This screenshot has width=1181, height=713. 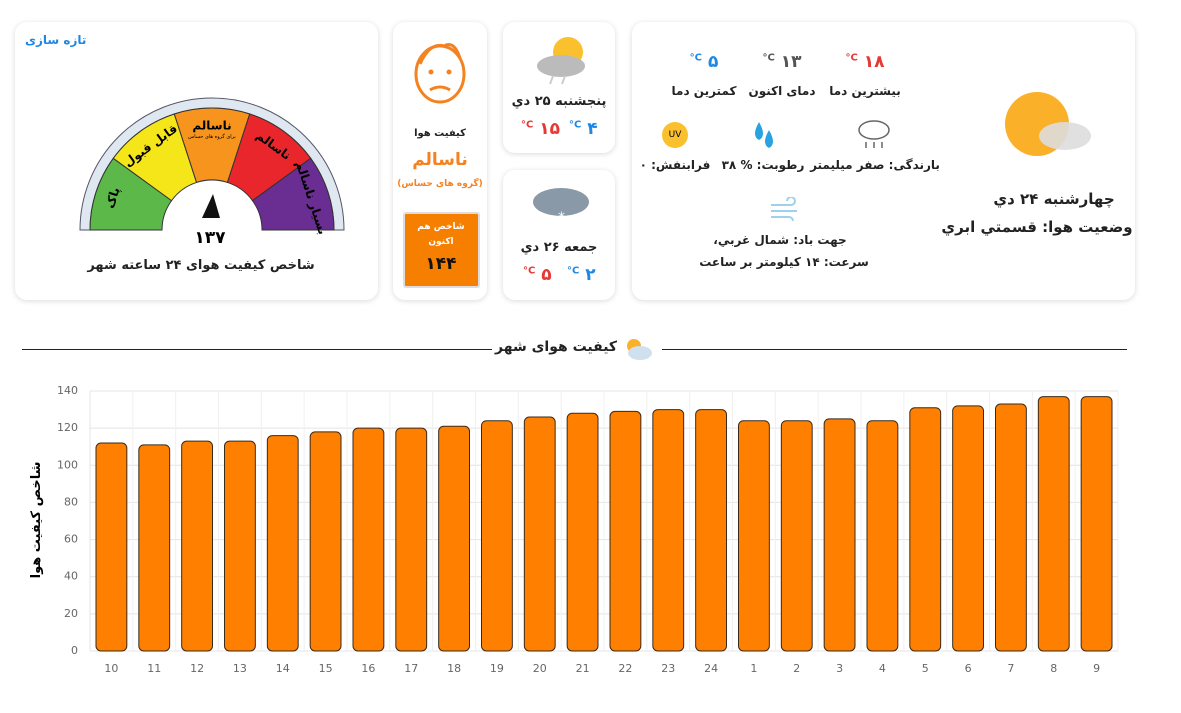 I want to click on forecast-day: پنجشنبه ۲۵ دي, so click(x=559, y=101).